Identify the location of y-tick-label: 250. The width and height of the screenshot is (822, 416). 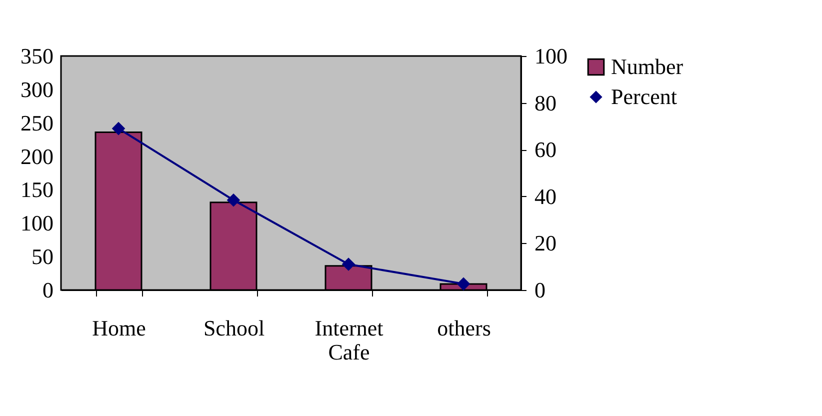
(37, 123).